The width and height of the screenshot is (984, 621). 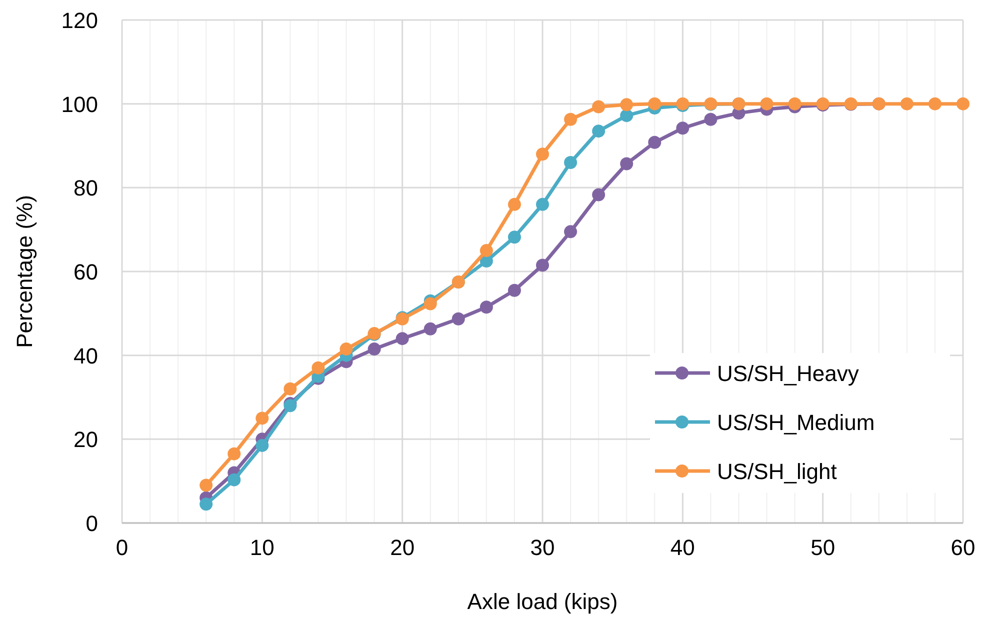 What do you see at coordinates (86, 439) in the screenshot?
I see `y-tick-label: 20` at bounding box center [86, 439].